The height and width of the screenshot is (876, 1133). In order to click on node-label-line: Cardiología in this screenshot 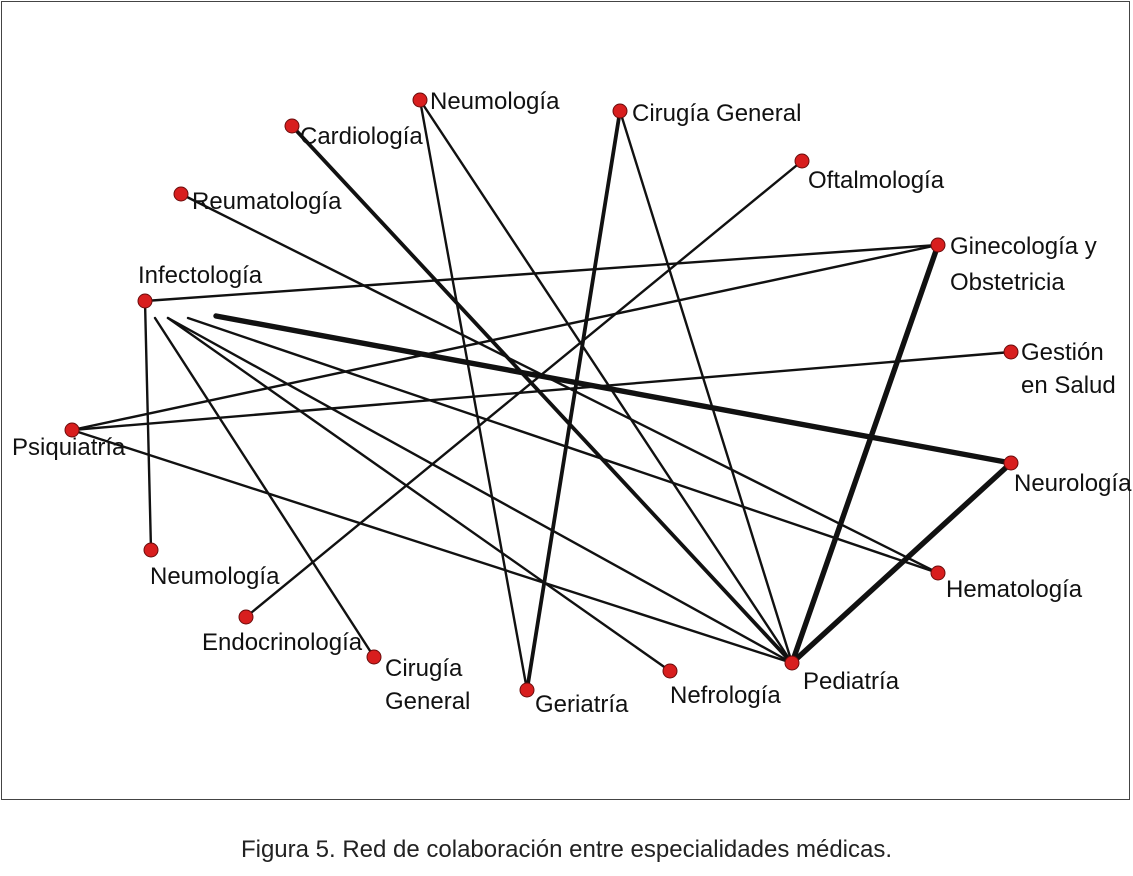, I will do `click(361, 136)`.